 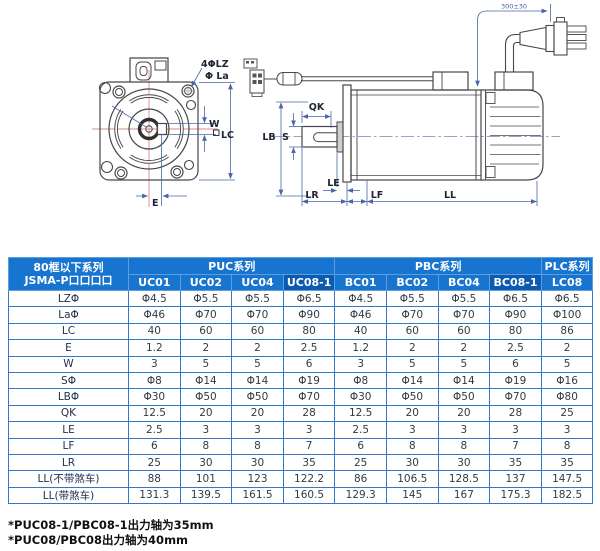 I want to click on row-label: LE, so click(x=68, y=430).